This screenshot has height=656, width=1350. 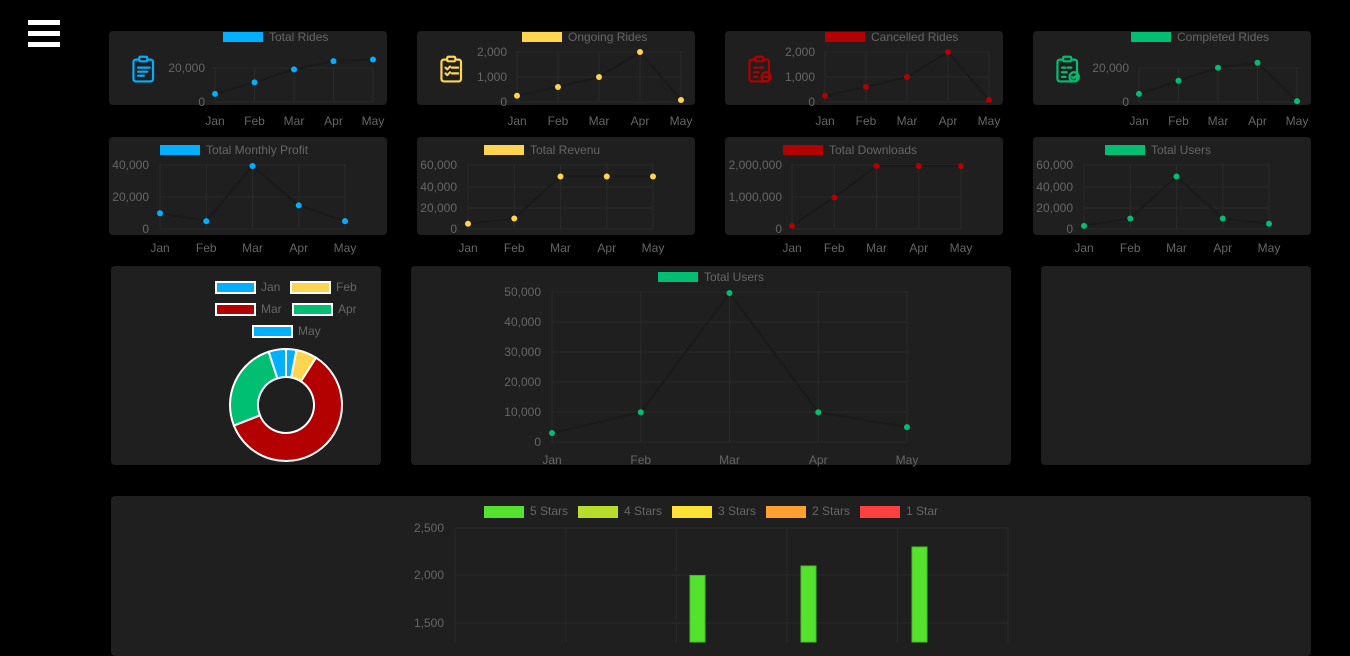 What do you see at coordinates (323, 287) in the screenshot?
I see `legend-item-feb: Feb` at bounding box center [323, 287].